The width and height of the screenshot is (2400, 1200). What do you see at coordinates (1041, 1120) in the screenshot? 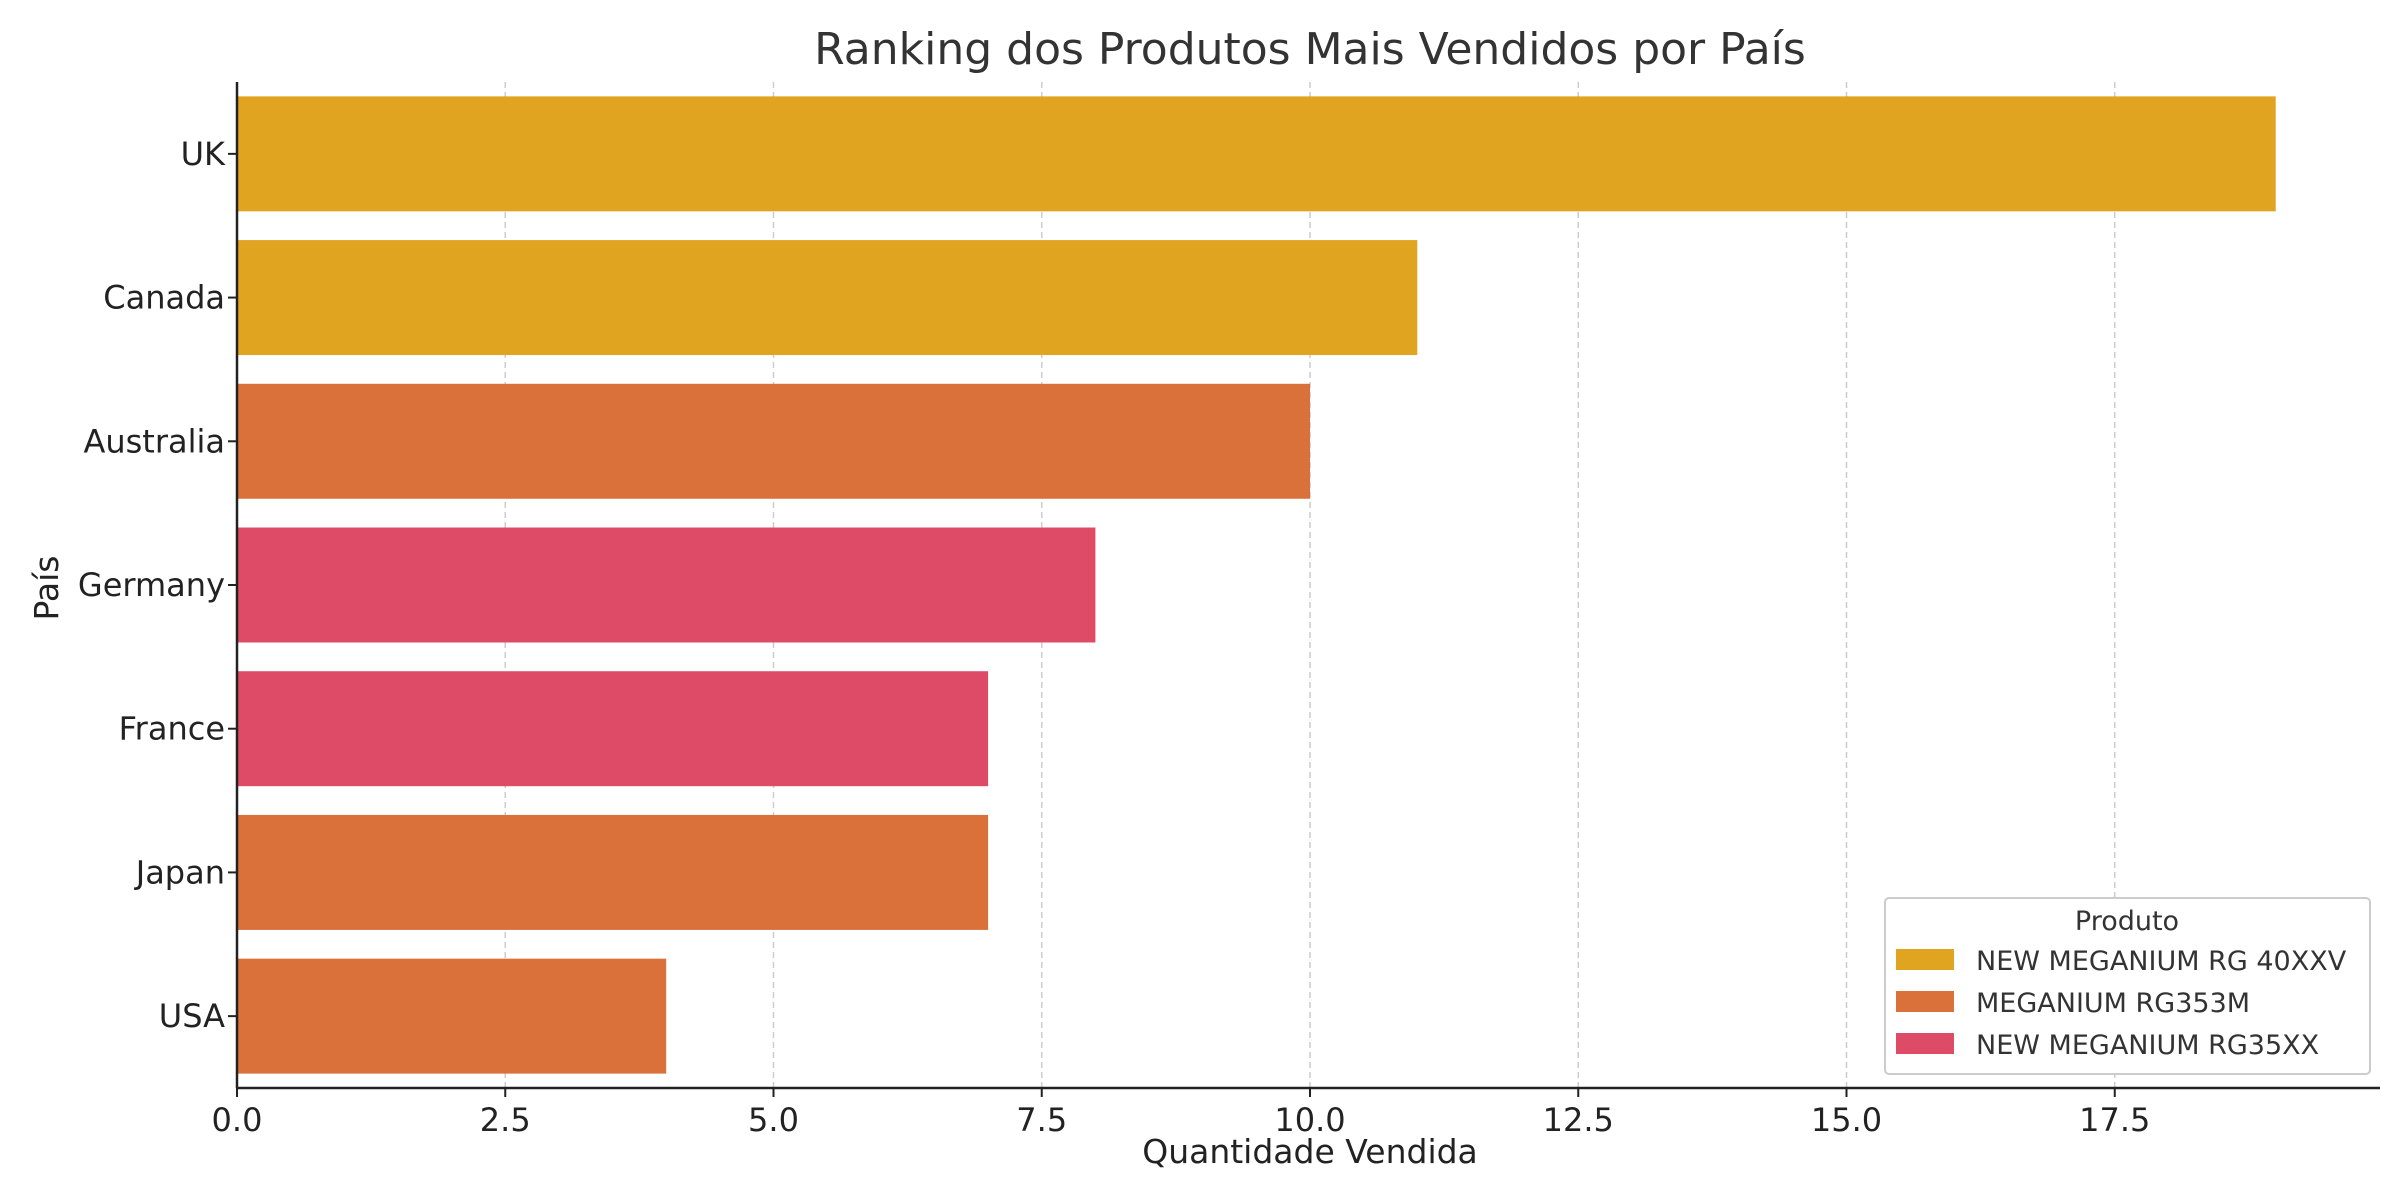
I see `x-tick-label: 7.5` at bounding box center [1041, 1120].